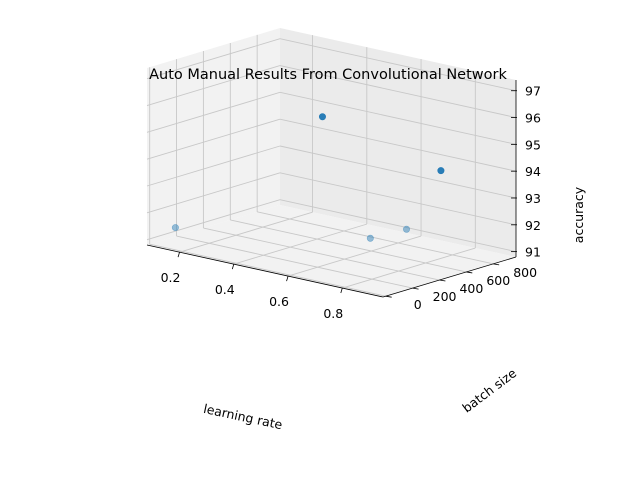 This screenshot has width=640, height=480. What do you see at coordinates (498, 280) in the screenshot?
I see `y-tick-label: 600` at bounding box center [498, 280].